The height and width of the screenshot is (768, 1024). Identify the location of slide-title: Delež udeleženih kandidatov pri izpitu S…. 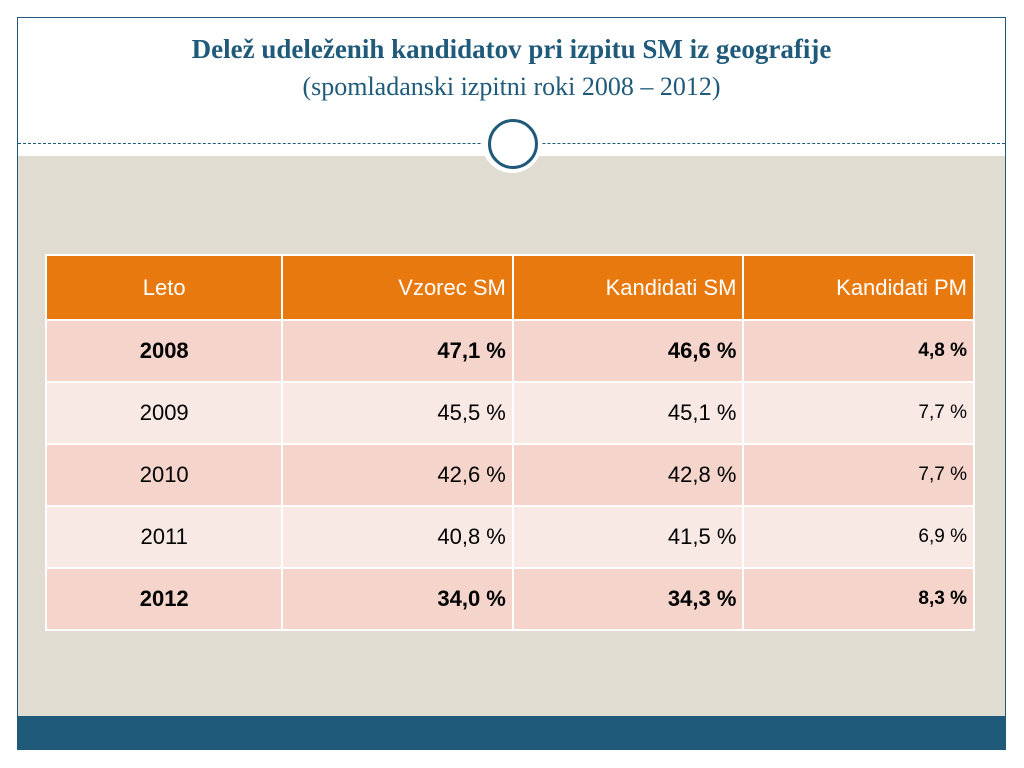
(511, 49).